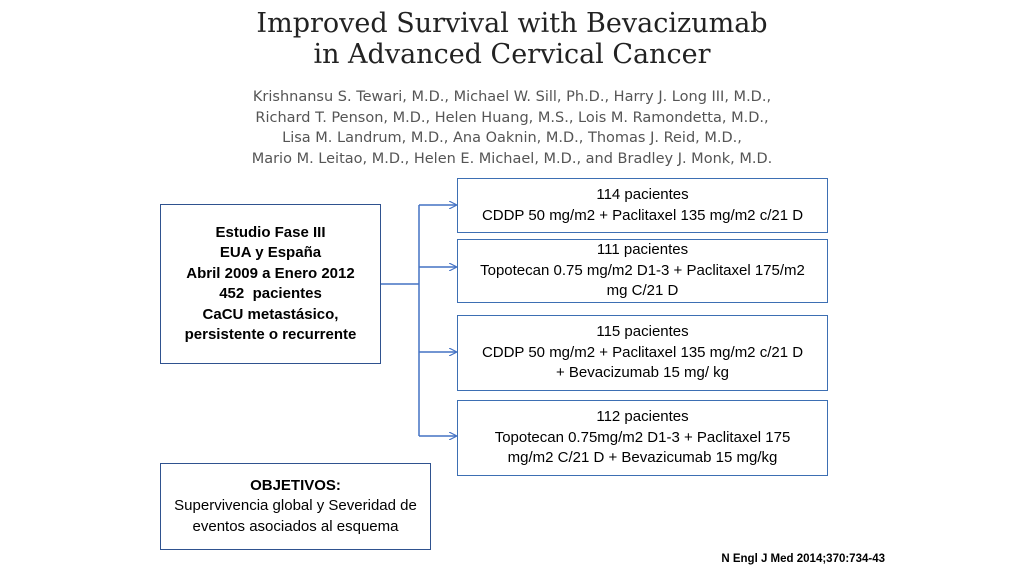 This screenshot has width=1024, height=576. What do you see at coordinates (512, 54) in the screenshot?
I see `paper-title-line-2: in Advanced Cervical Cancer` at bounding box center [512, 54].